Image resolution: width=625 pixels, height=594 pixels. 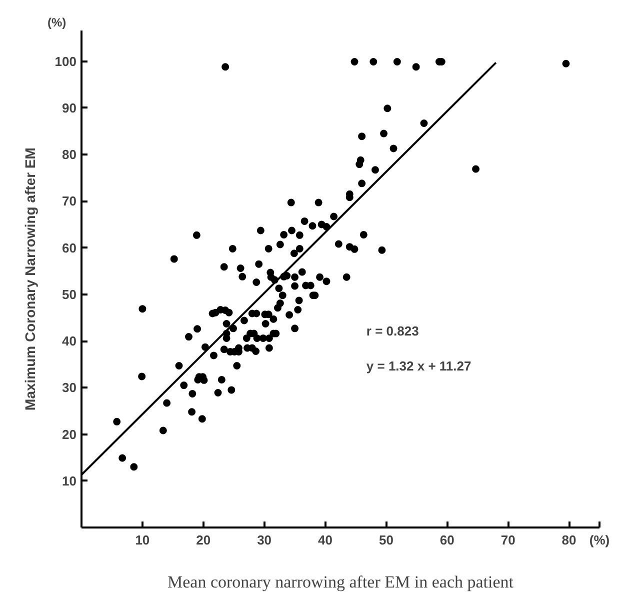 I want to click on x-tick-label: 30, so click(x=264, y=540).